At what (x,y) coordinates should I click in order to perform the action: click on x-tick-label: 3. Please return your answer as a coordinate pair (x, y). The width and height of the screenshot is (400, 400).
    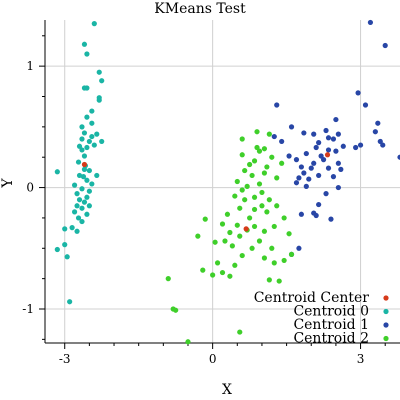
    Looking at the image, I should click on (361, 359).